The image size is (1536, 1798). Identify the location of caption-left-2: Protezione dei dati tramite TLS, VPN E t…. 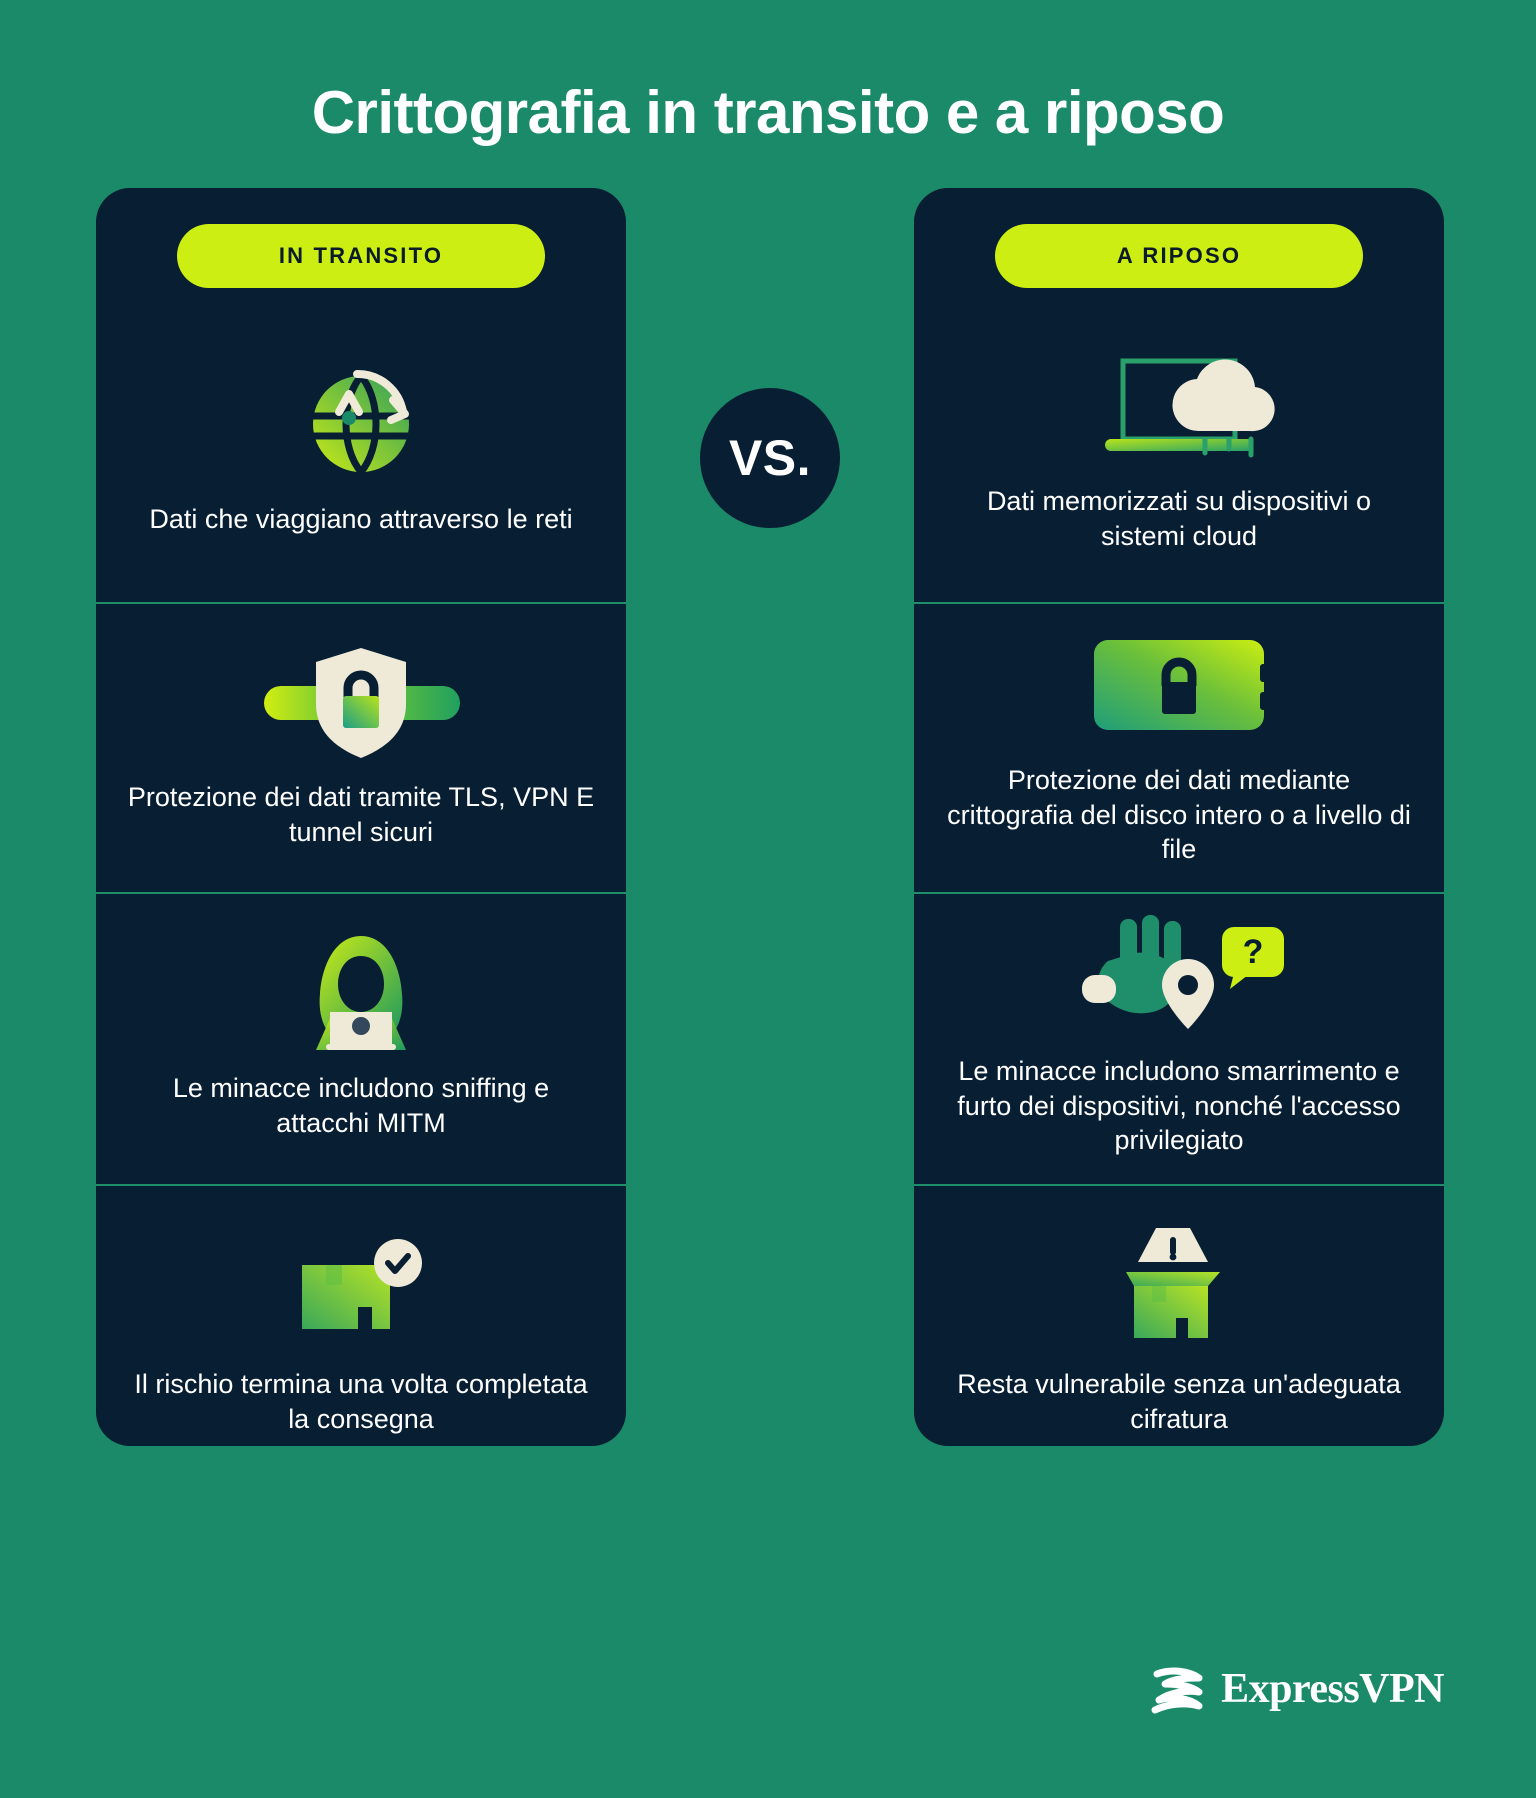
(361, 814).